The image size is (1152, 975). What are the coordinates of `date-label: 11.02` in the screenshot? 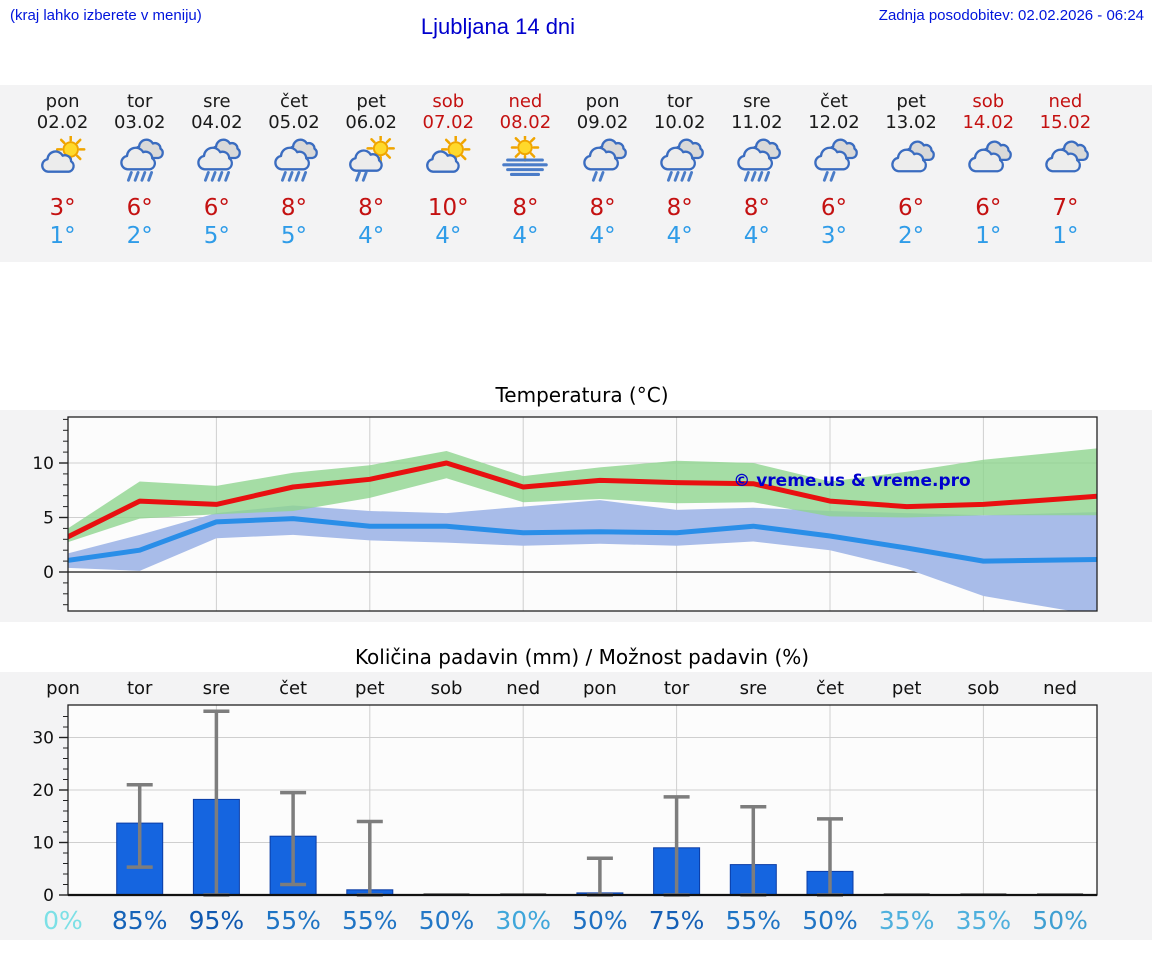 It's located at (757, 122).